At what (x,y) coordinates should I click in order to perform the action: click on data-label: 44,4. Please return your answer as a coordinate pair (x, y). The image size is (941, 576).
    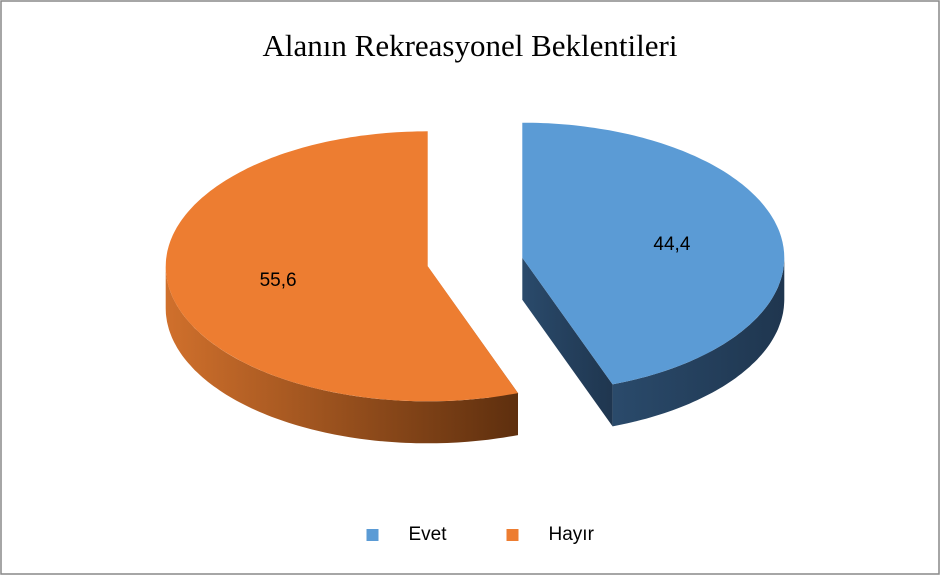
    Looking at the image, I should click on (671, 244).